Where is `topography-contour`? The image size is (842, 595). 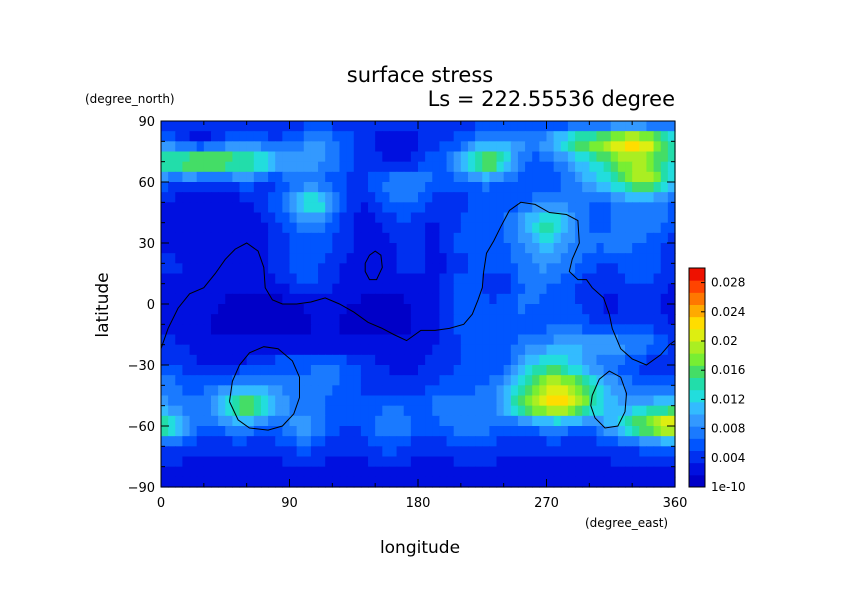
topography-contour is located at coordinates (373, 265).